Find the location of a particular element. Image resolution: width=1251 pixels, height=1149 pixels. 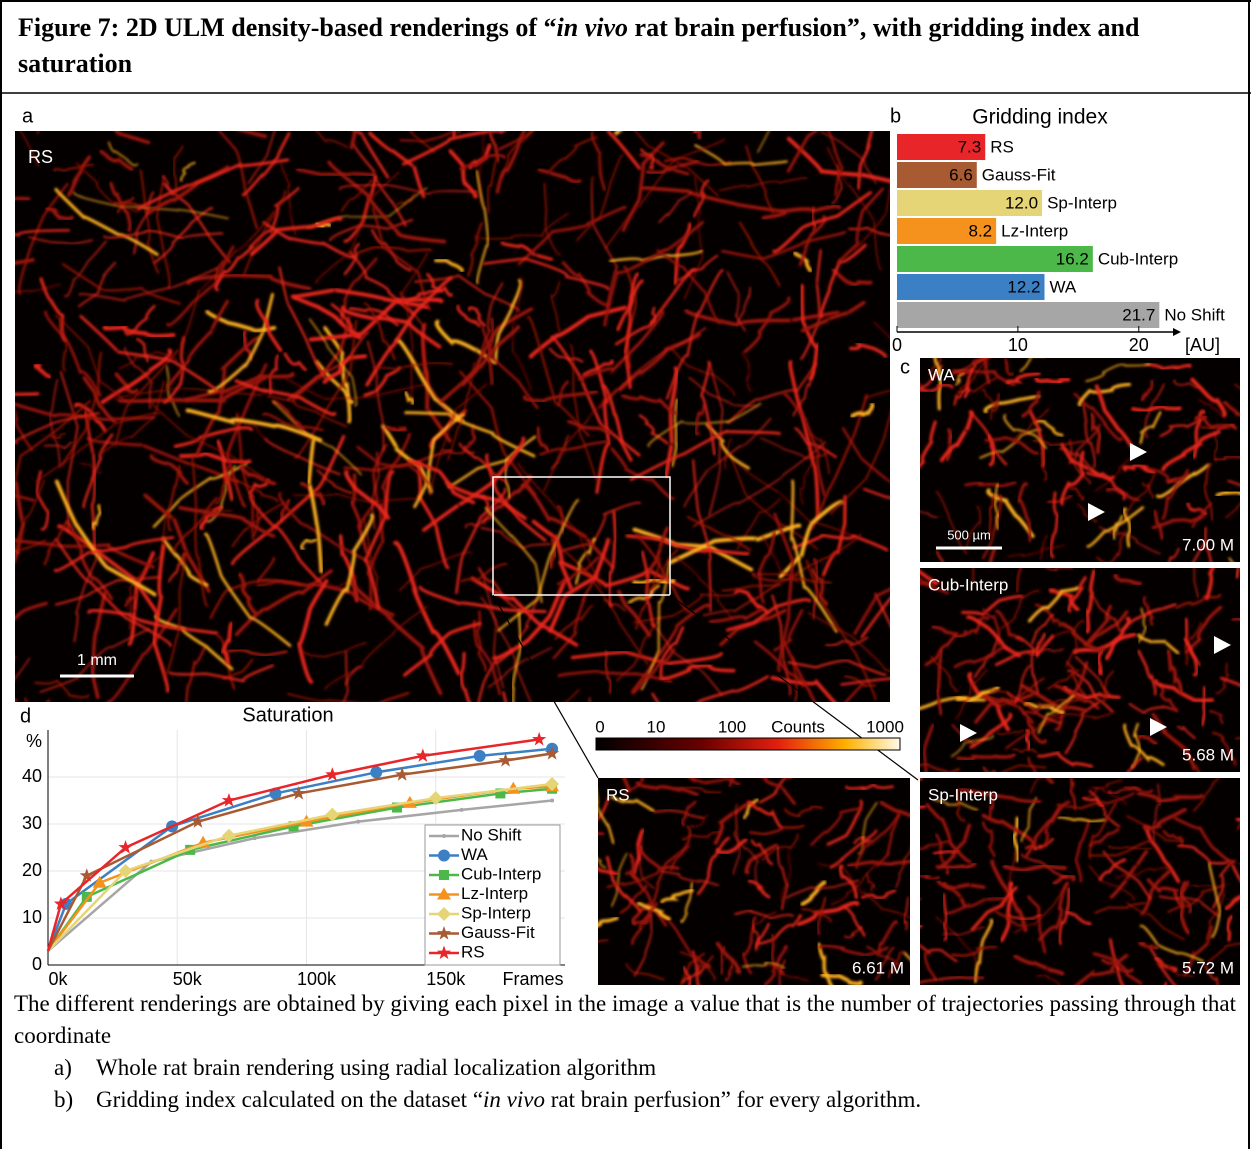

x-tick-label: 0 is located at coordinates (897, 345).